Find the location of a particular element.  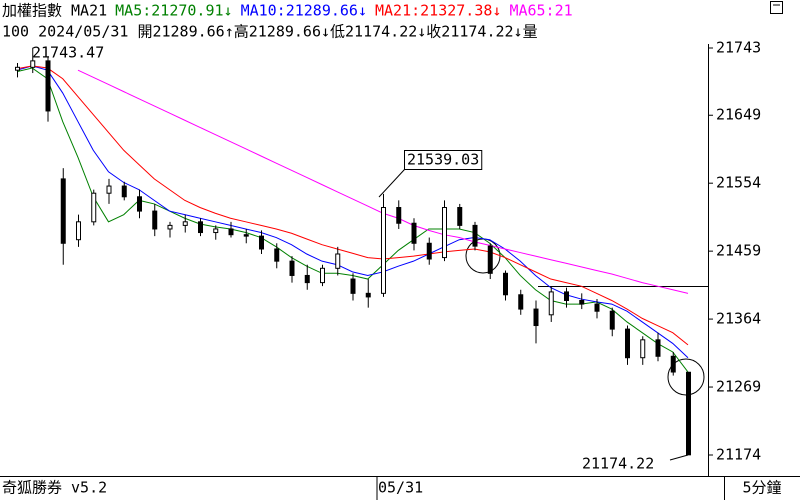

legend-entry: MA65:21 is located at coordinates (540, 11).